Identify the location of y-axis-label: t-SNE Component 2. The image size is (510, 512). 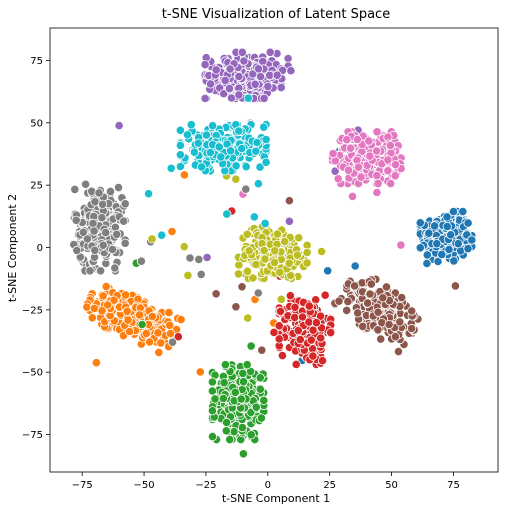
(12, 248).